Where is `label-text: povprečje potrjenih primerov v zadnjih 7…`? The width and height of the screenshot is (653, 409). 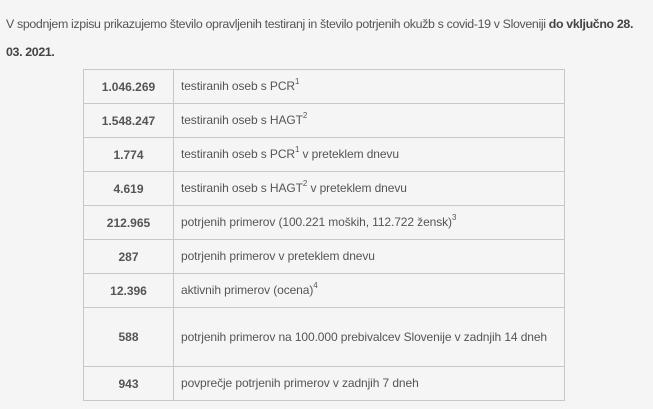 label-text: povprečje potrjenih primerov v zadnjih 7… is located at coordinates (300, 383).